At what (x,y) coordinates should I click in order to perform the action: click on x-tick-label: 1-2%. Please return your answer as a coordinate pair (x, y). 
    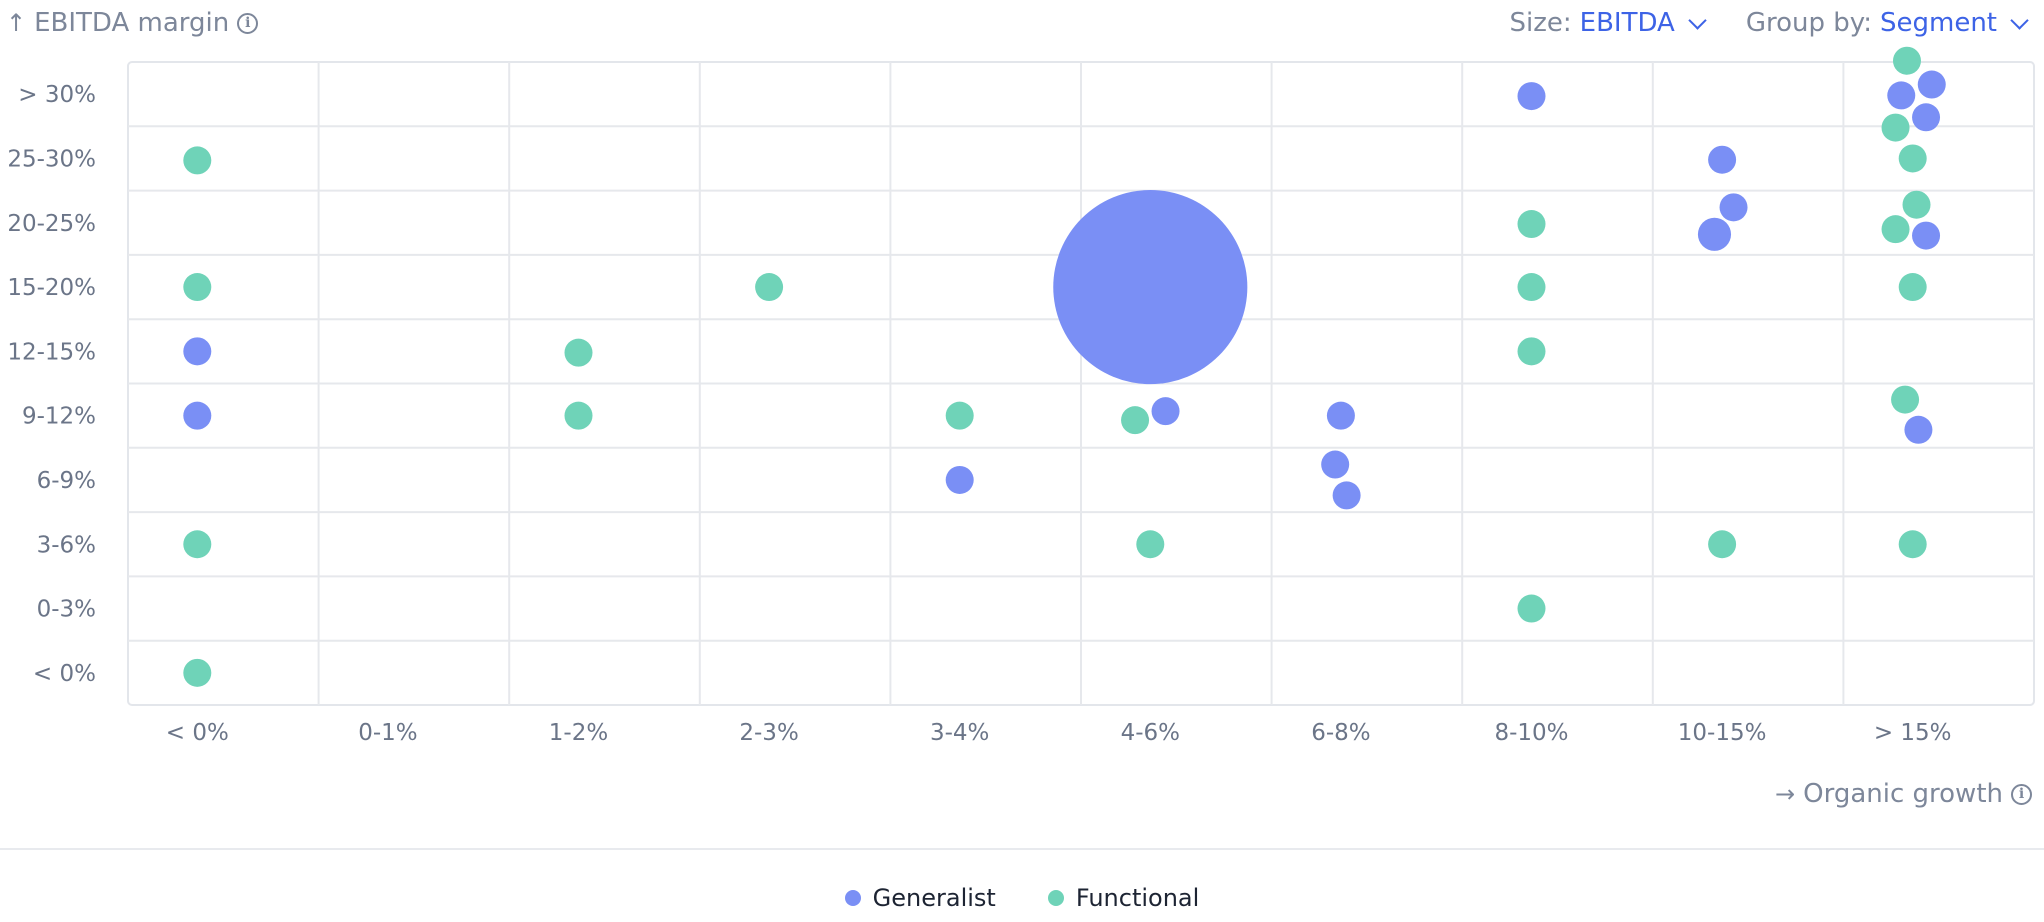
    Looking at the image, I should click on (578, 733).